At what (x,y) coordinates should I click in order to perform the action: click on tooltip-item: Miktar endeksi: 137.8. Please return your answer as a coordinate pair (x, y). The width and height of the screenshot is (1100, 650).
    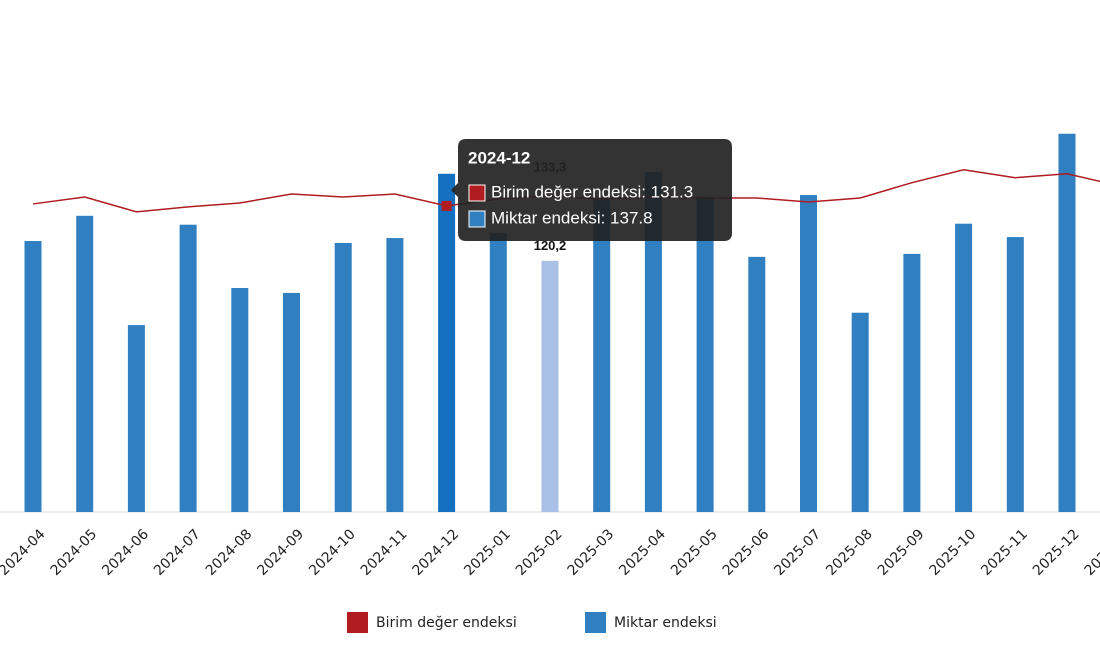
    Looking at the image, I should click on (572, 217).